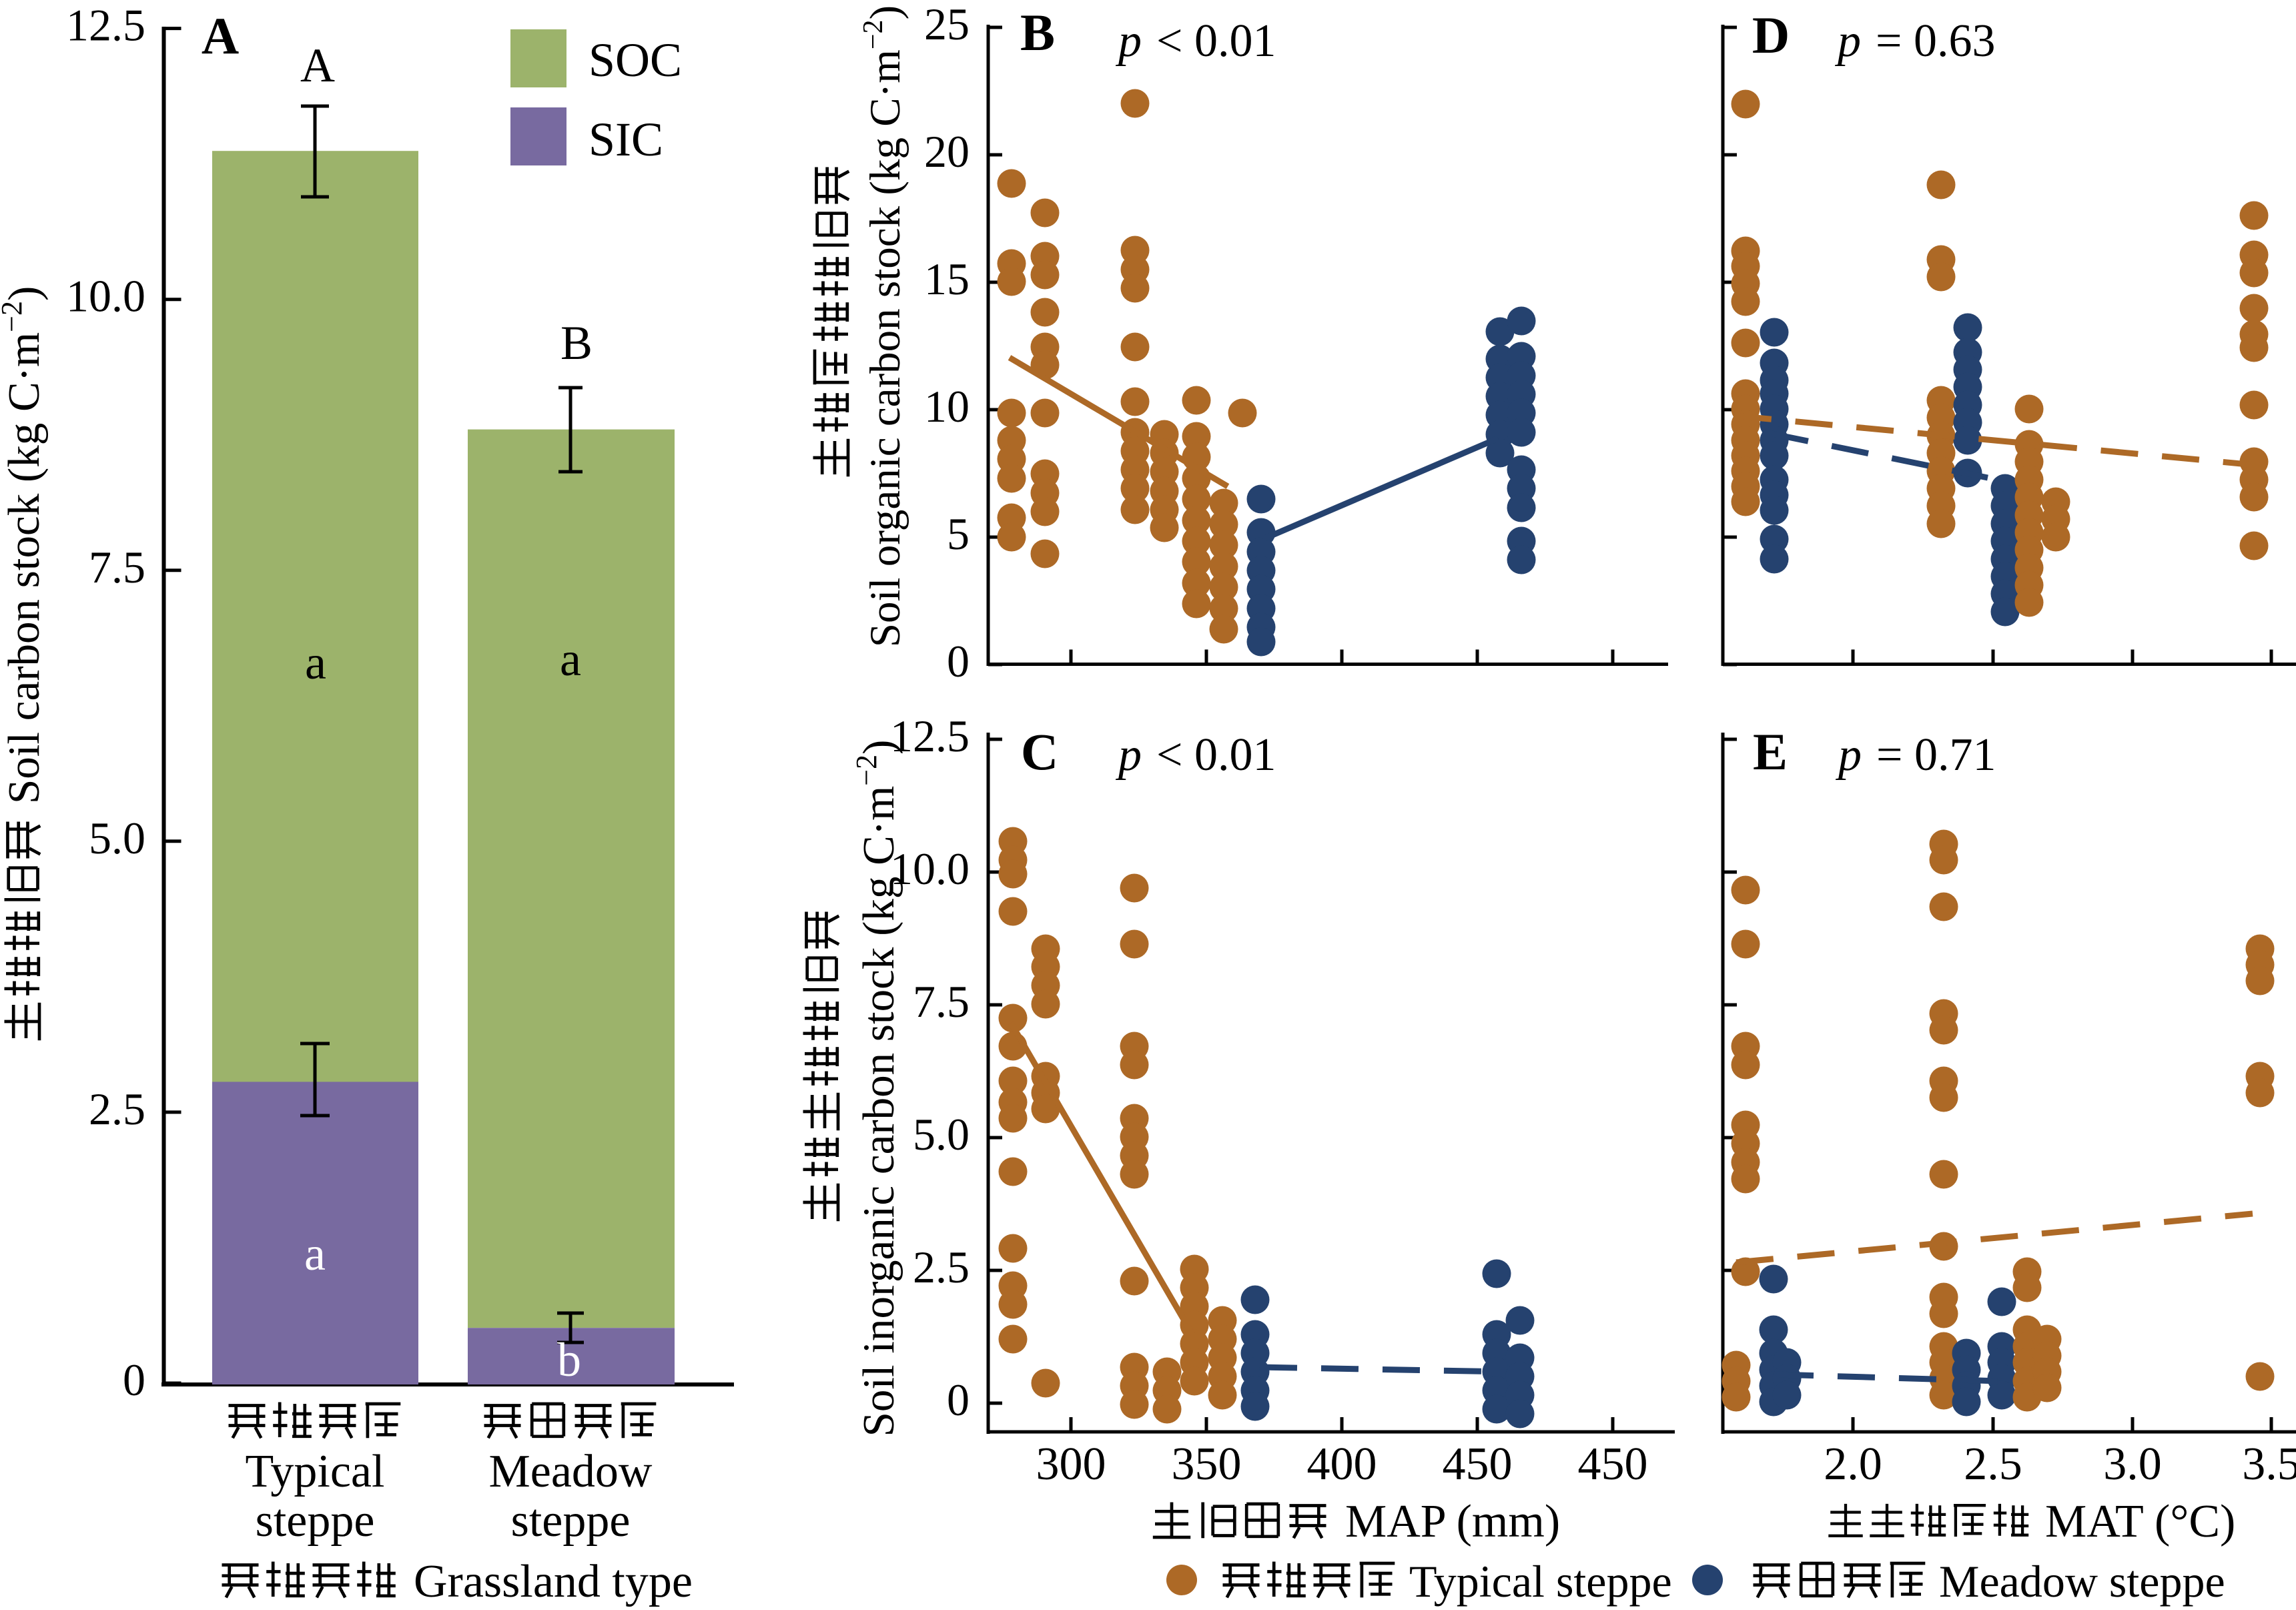 This screenshot has width=2296, height=1610. What do you see at coordinates (315, 1471) in the screenshot?
I see `svg-text: Typical` at bounding box center [315, 1471].